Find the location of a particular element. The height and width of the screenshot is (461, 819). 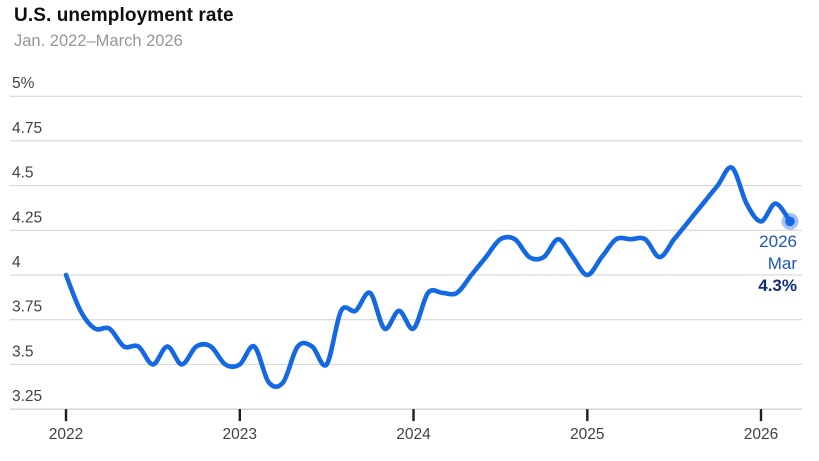

annotation-month: Mar is located at coordinates (782, 263).